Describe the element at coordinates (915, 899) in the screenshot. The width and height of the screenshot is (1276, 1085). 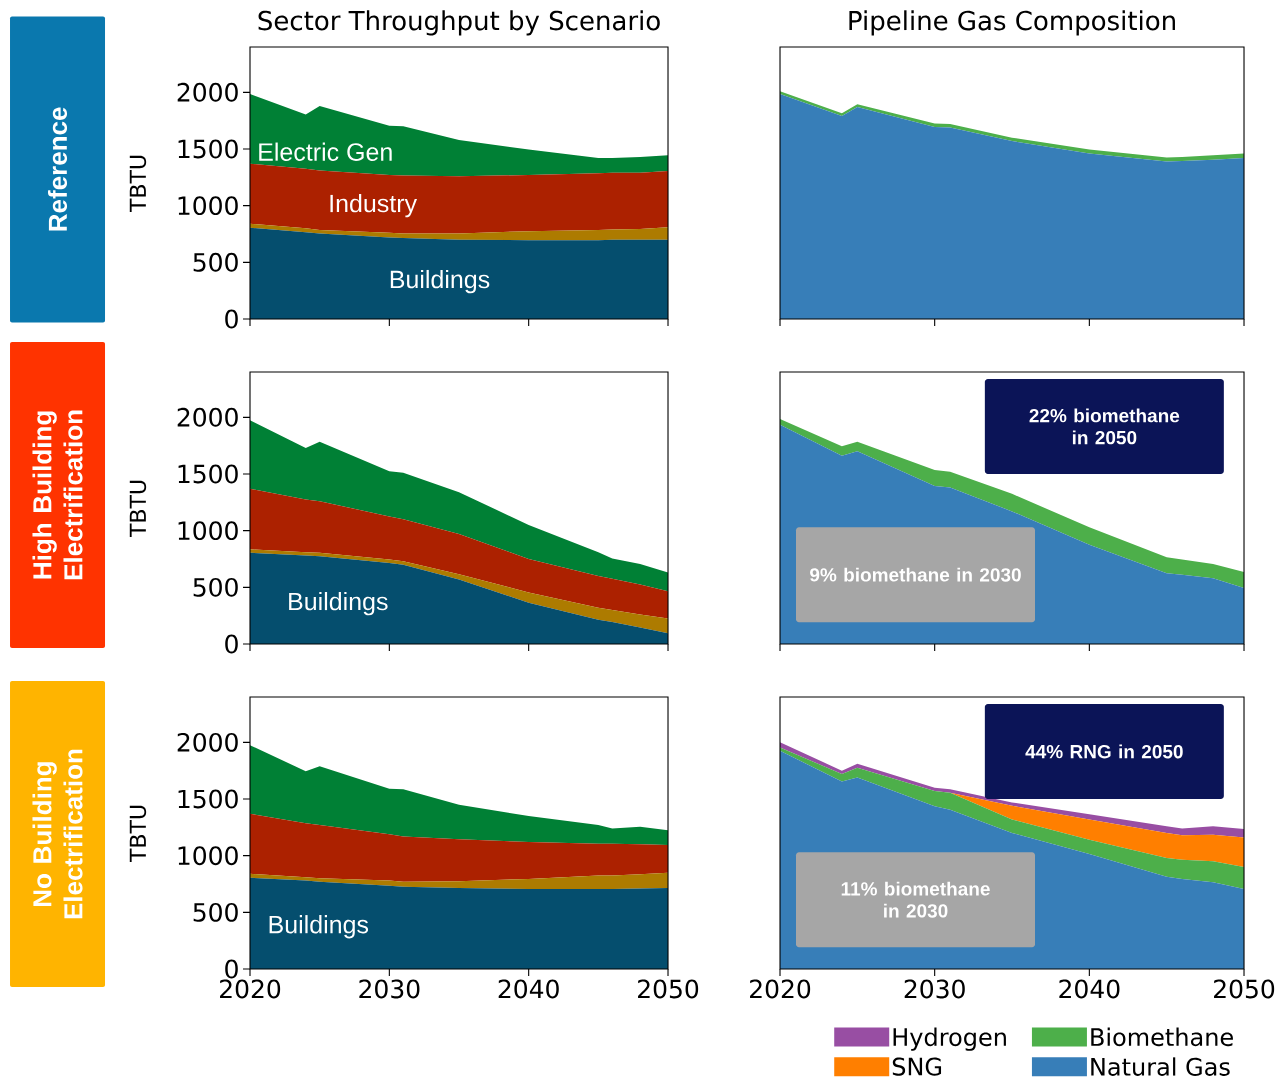
I see `annotation: 11% biomethane in 2030` at that location.